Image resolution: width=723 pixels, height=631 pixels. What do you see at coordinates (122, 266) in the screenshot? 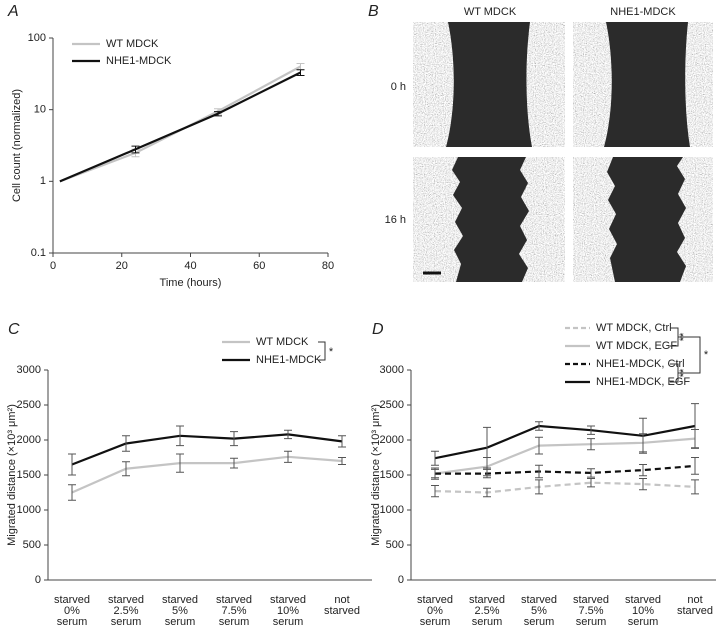
I see `x-tick-label: 20` at bounding box center [122, 266].